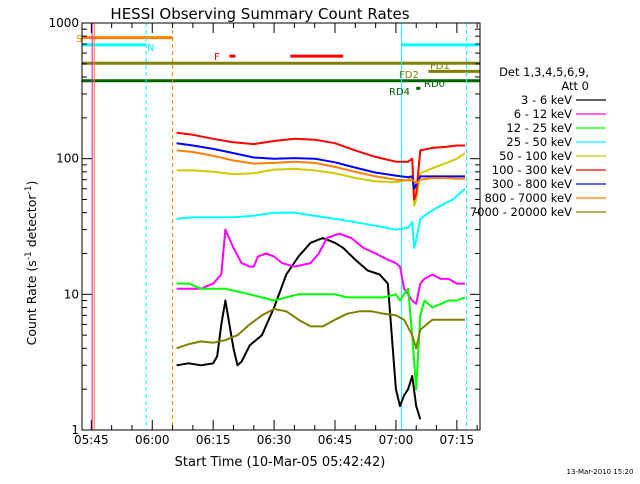 This screenshot has width=640, height=484. Describe the element at coordinates (409, 75) in the screenshot. I see `annotation-fd2: FD2` at that location.